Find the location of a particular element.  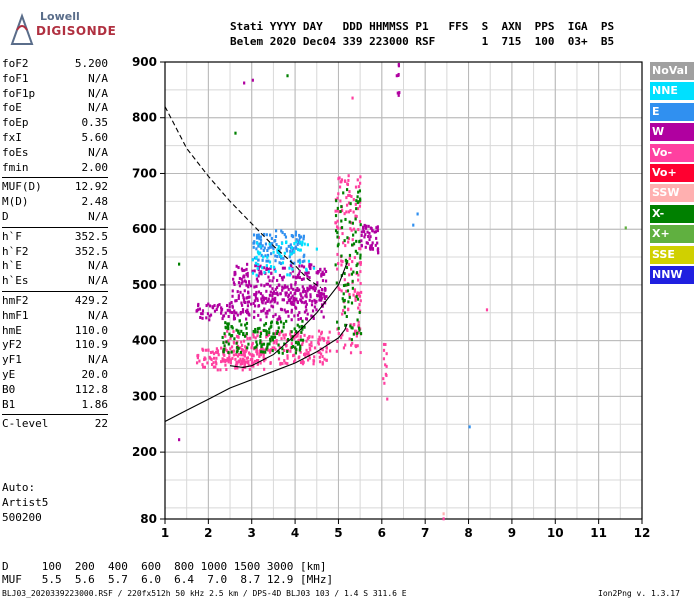

param-name: hmE is located at coordinates (12, 330).